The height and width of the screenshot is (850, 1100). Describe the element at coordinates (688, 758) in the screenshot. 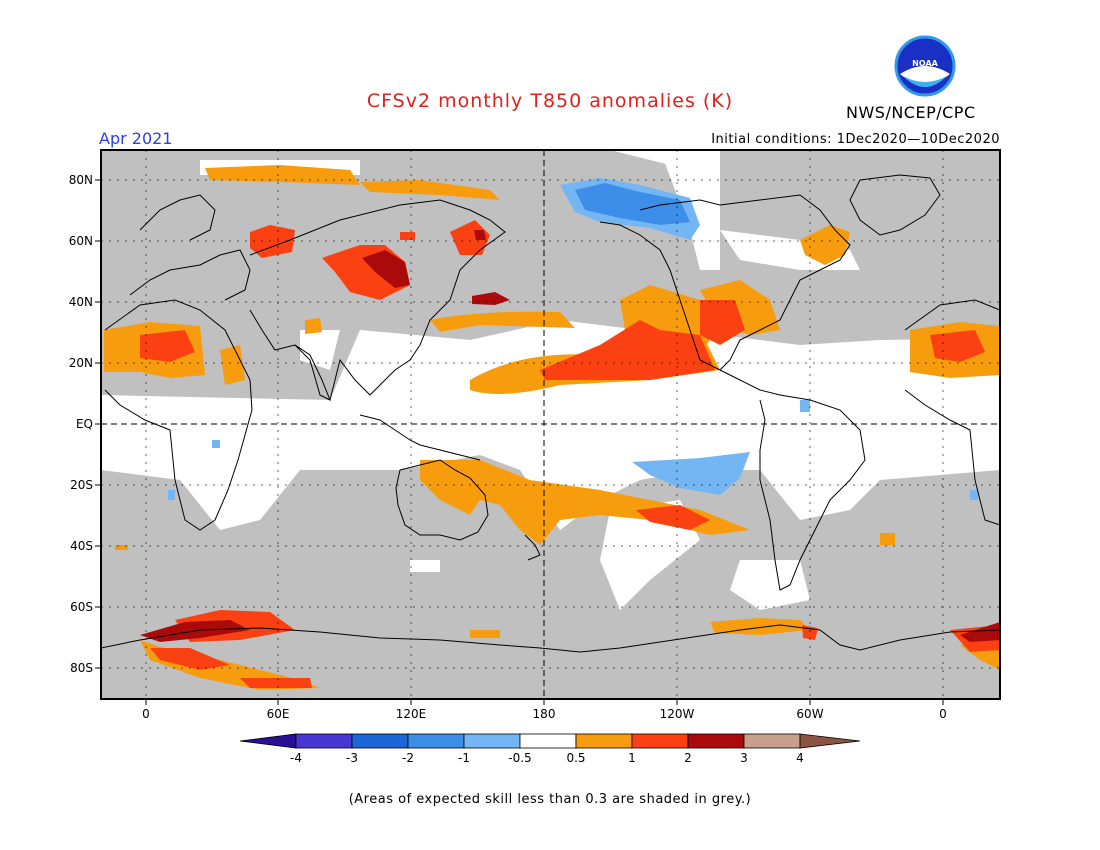

I see `colorbar-tick: 2` at that location.